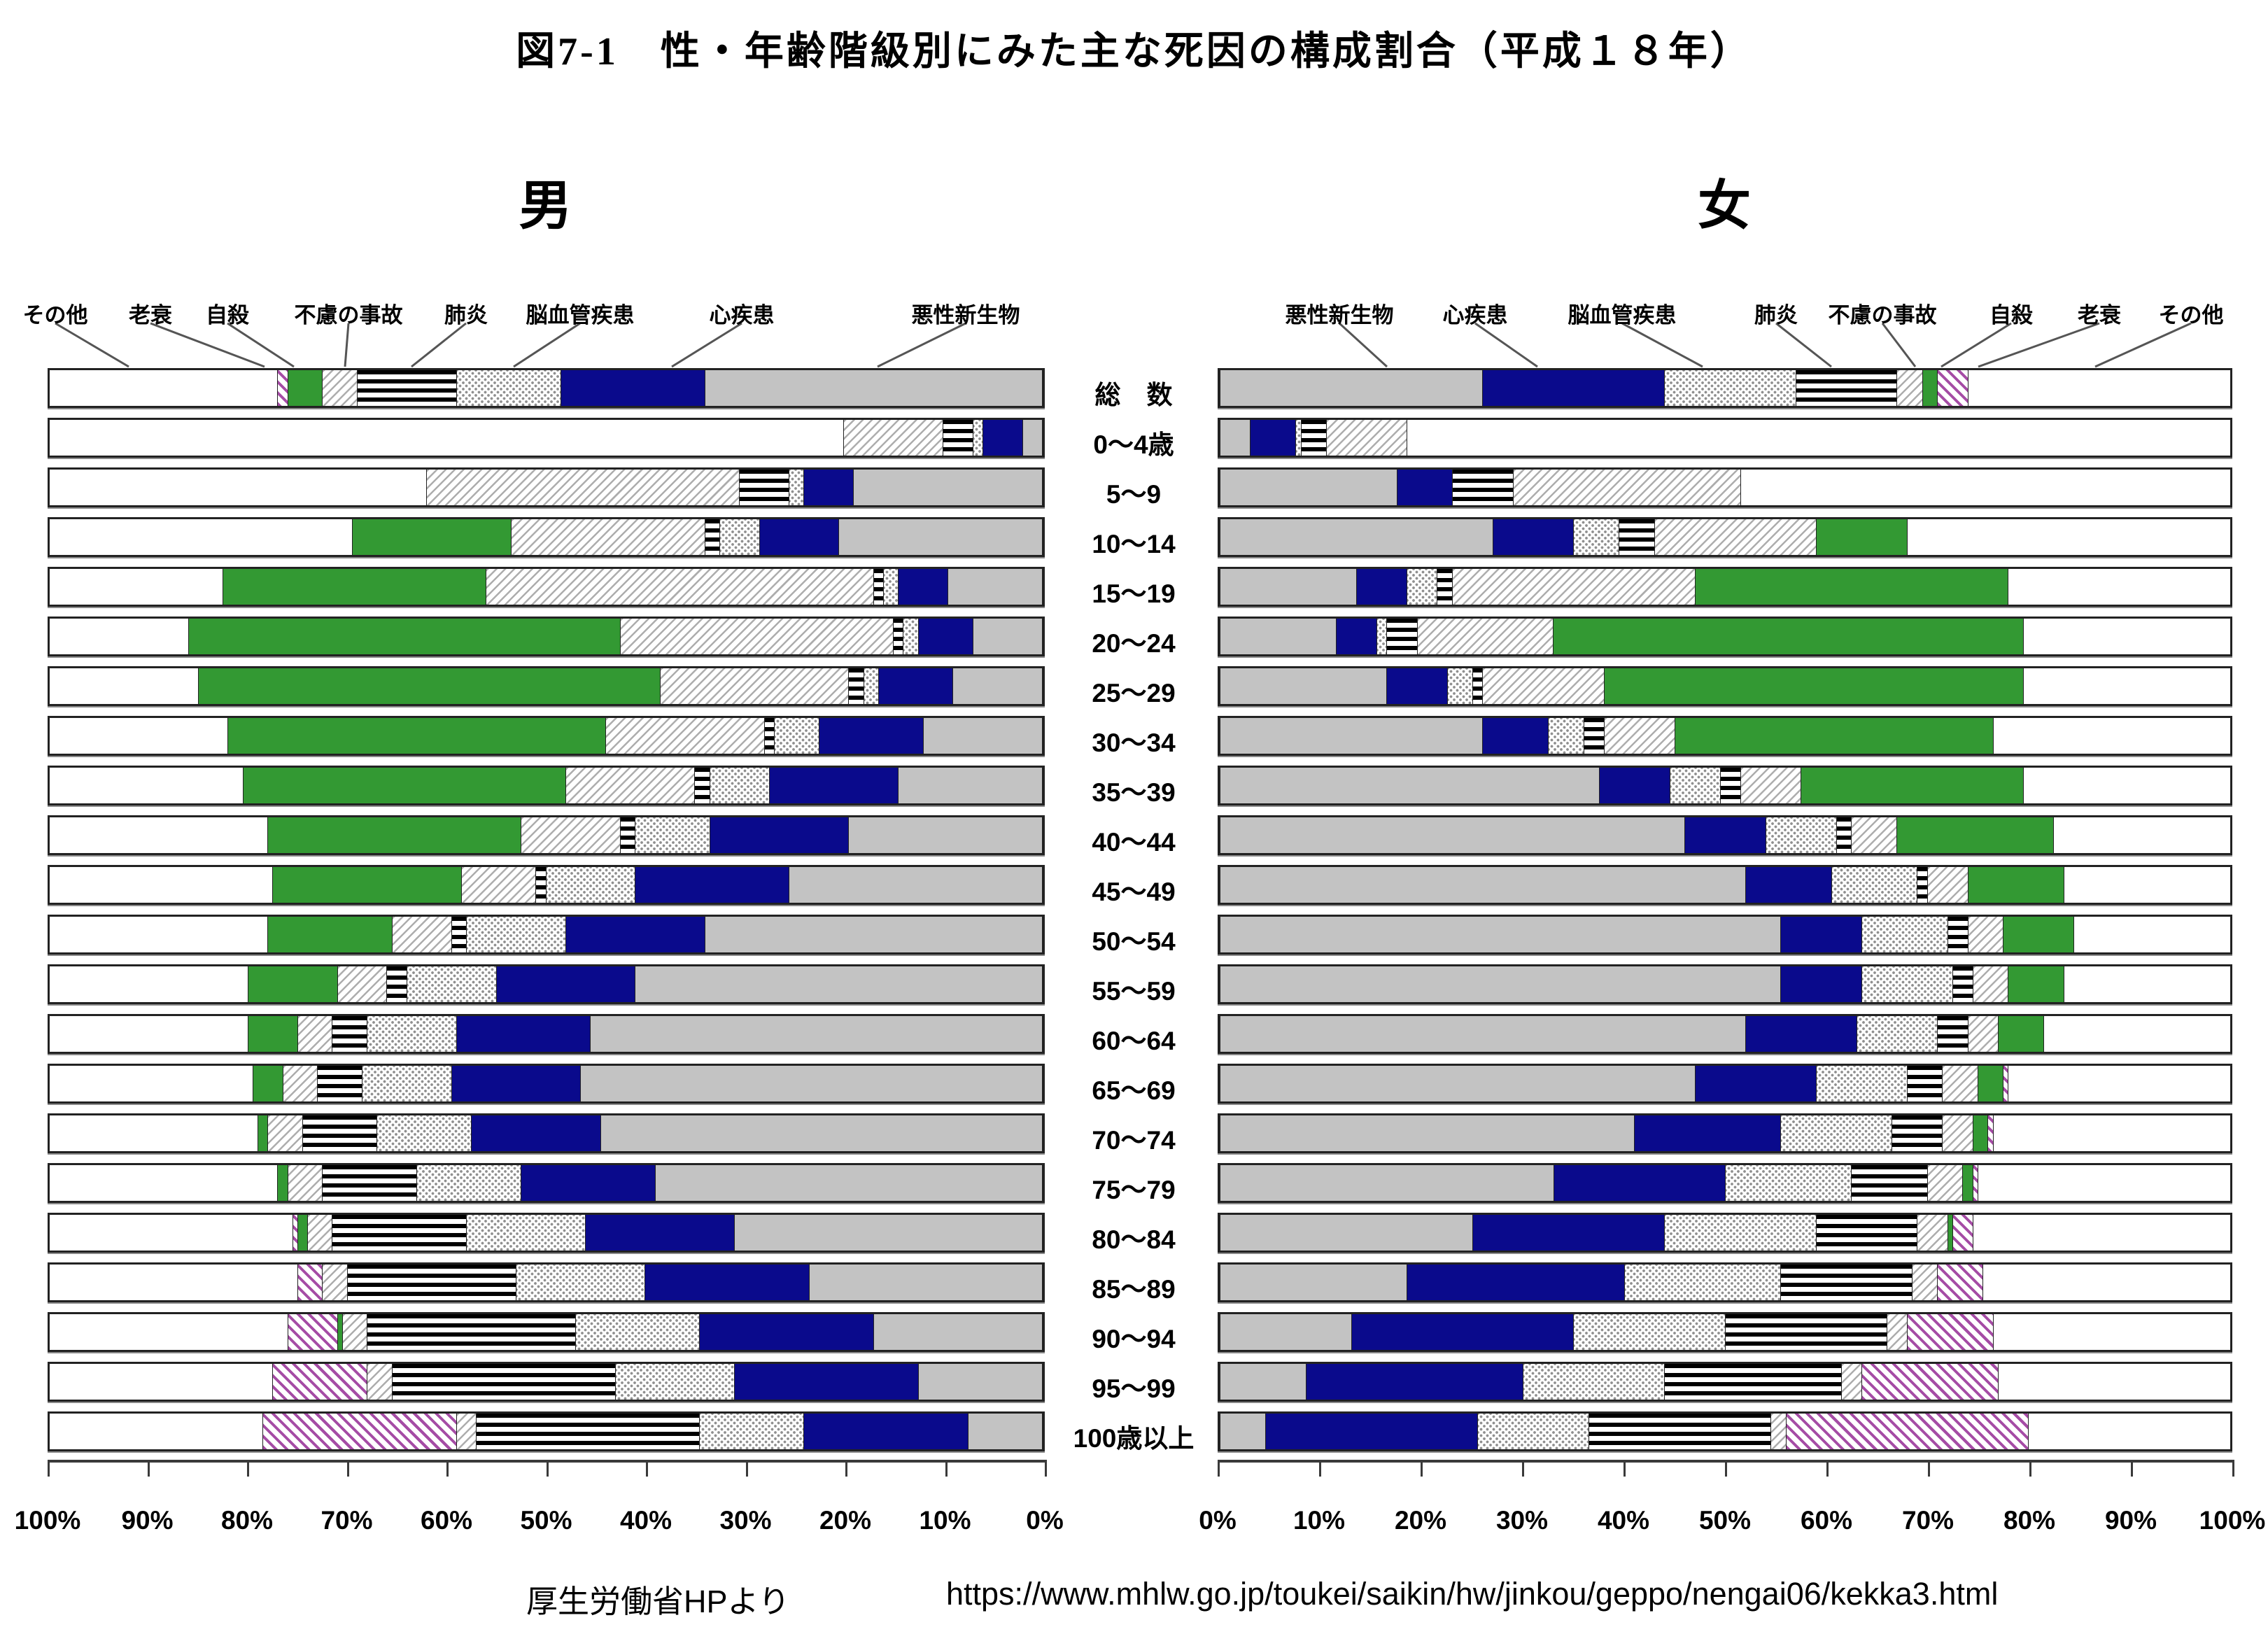 The height and width of the screenshot is (1641, 2268). What do you see at coordinates (1134, 1438) in the screenshot?
I see `age-label-21: 100歳以上` at bounding box center [1134, 1438].